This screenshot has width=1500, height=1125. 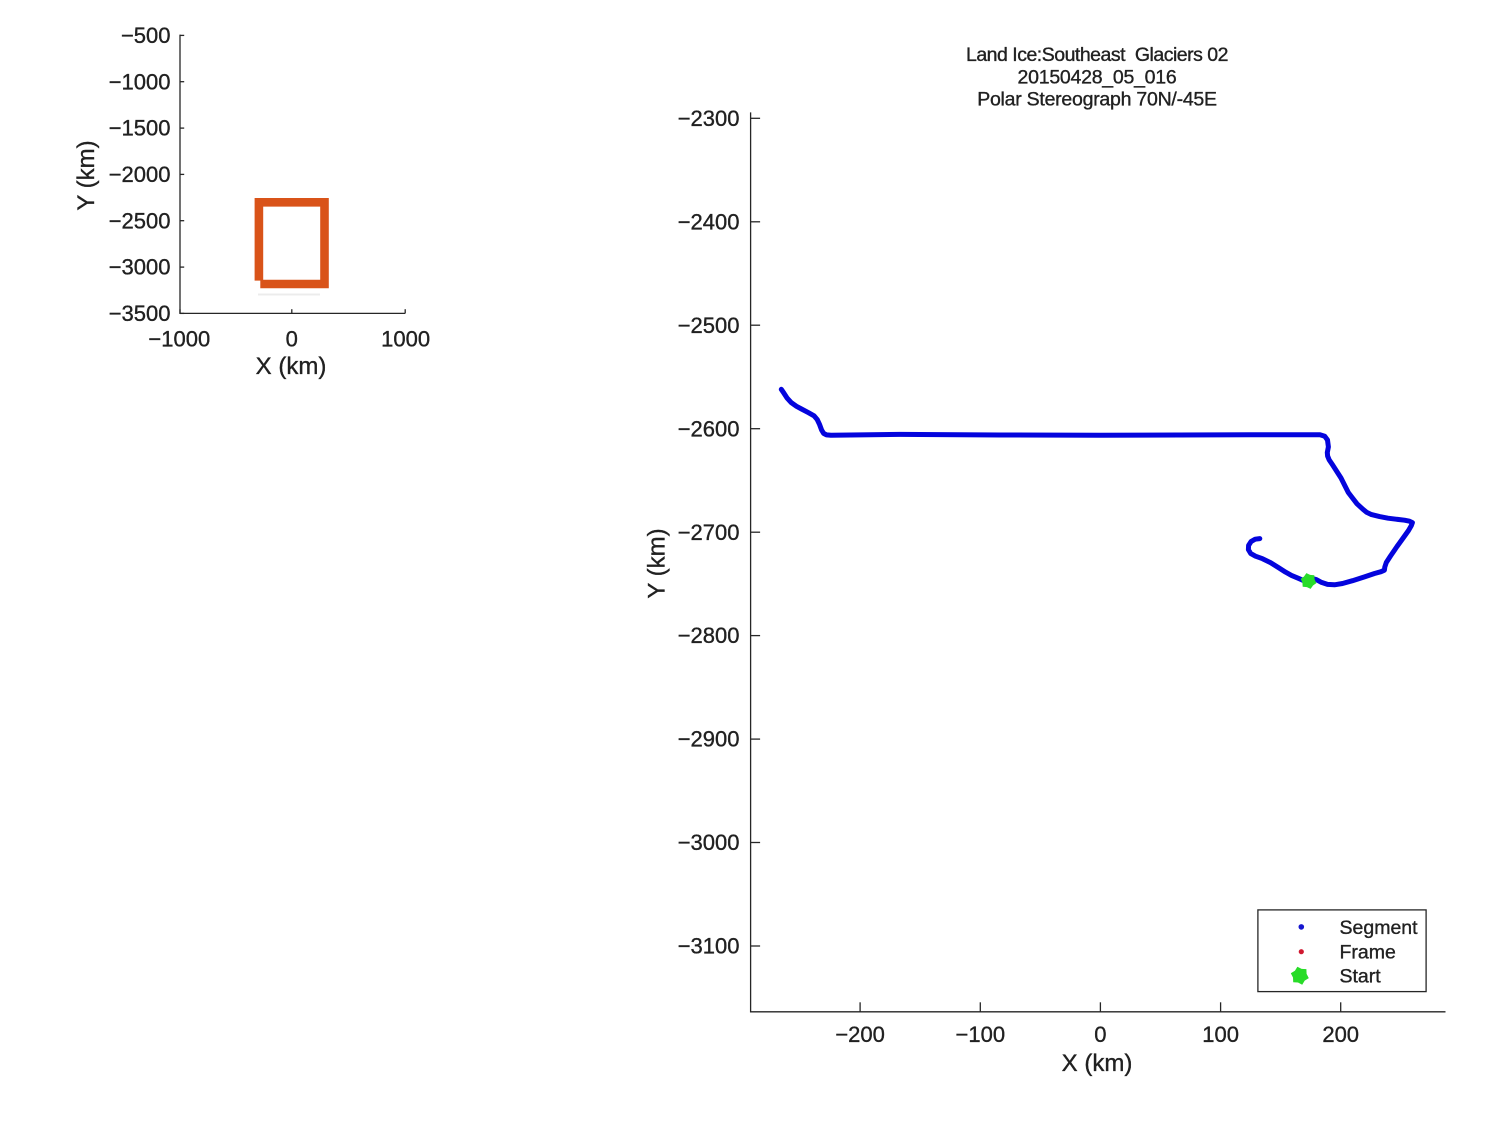 What do you see at coordinates (1097, 77) in the screenshot?
I see `svg-text: 20150428_05_016` at bounding box center [1097, 77].